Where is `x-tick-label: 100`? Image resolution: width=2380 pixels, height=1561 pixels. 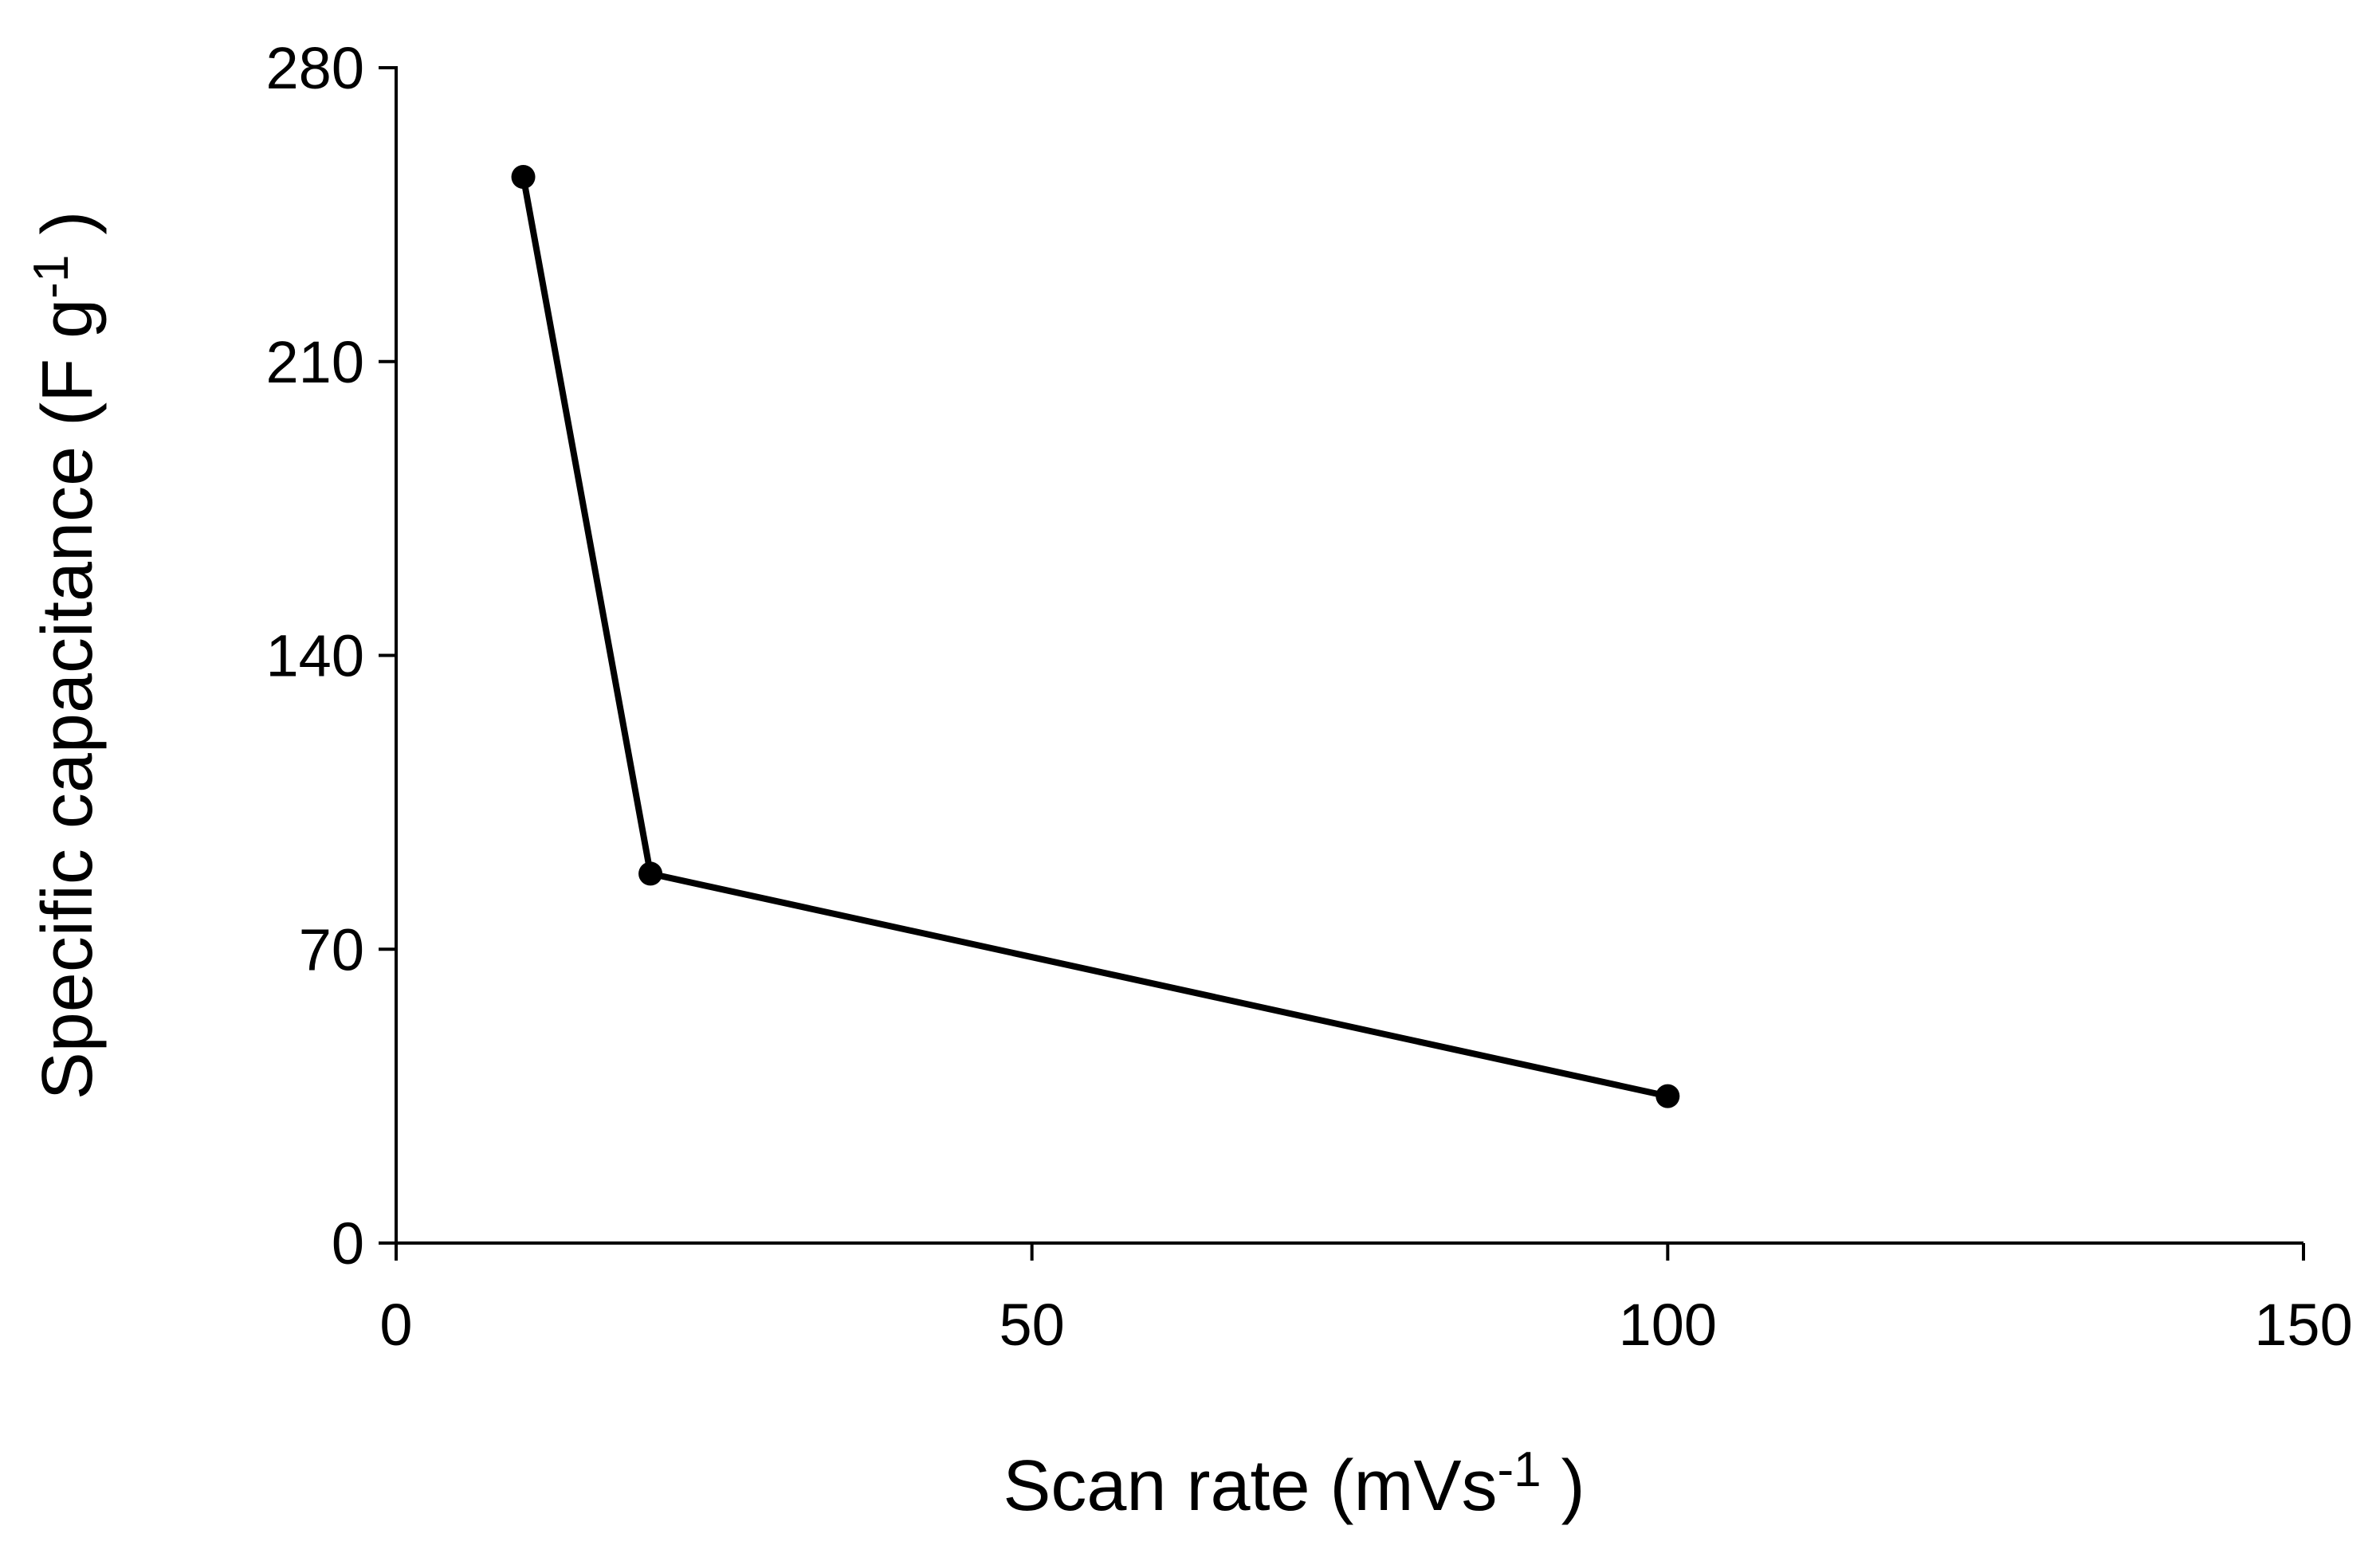 x-tick-label: 100 is located at coordinates (1668, 1325).